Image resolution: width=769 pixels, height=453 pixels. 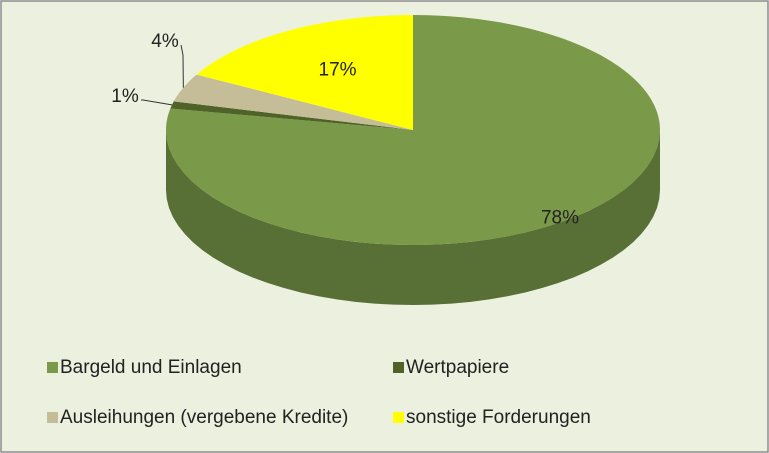 What do you see at coordinates (457, 367) in the screenshot?
I see `legend-label: Wertpapiere` at bounding box center [457, 367].